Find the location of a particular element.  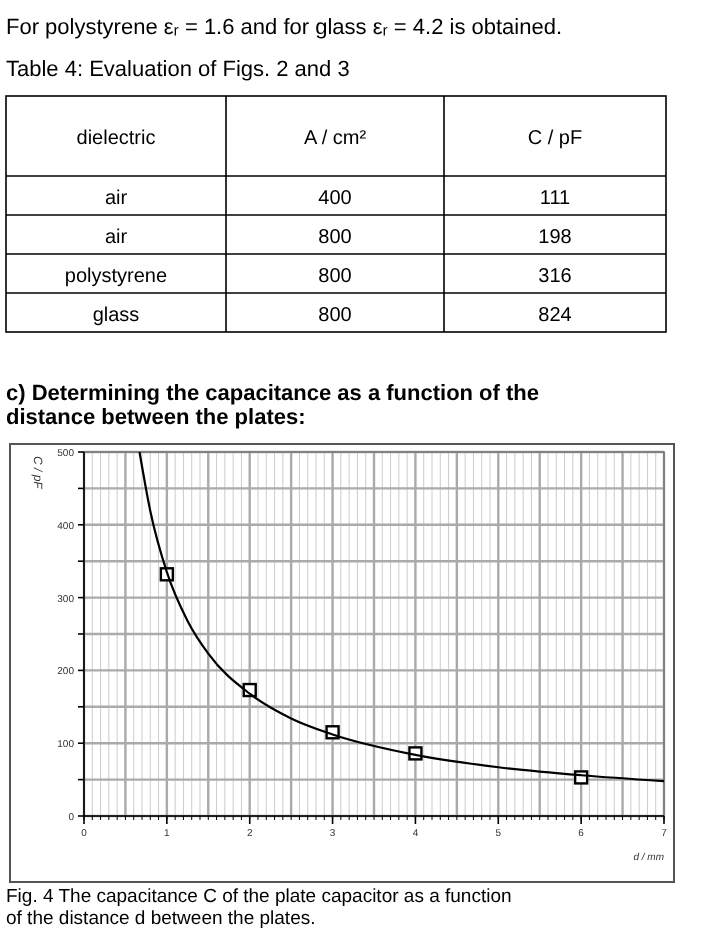

text: C / pF is located at coordinates (555, 139).